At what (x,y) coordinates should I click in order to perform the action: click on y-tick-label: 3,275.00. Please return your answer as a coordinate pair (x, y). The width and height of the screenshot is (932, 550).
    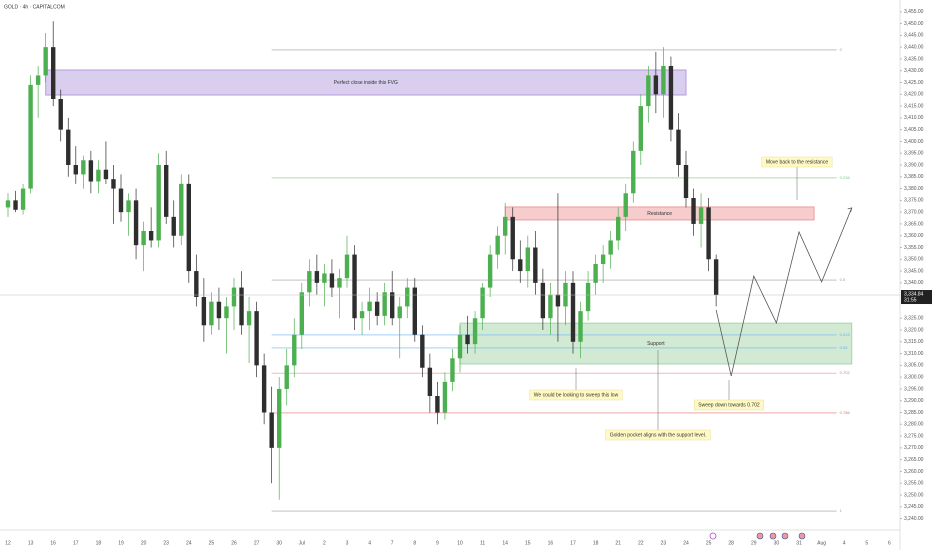
    Looking at the image, I should click on (914, 436).